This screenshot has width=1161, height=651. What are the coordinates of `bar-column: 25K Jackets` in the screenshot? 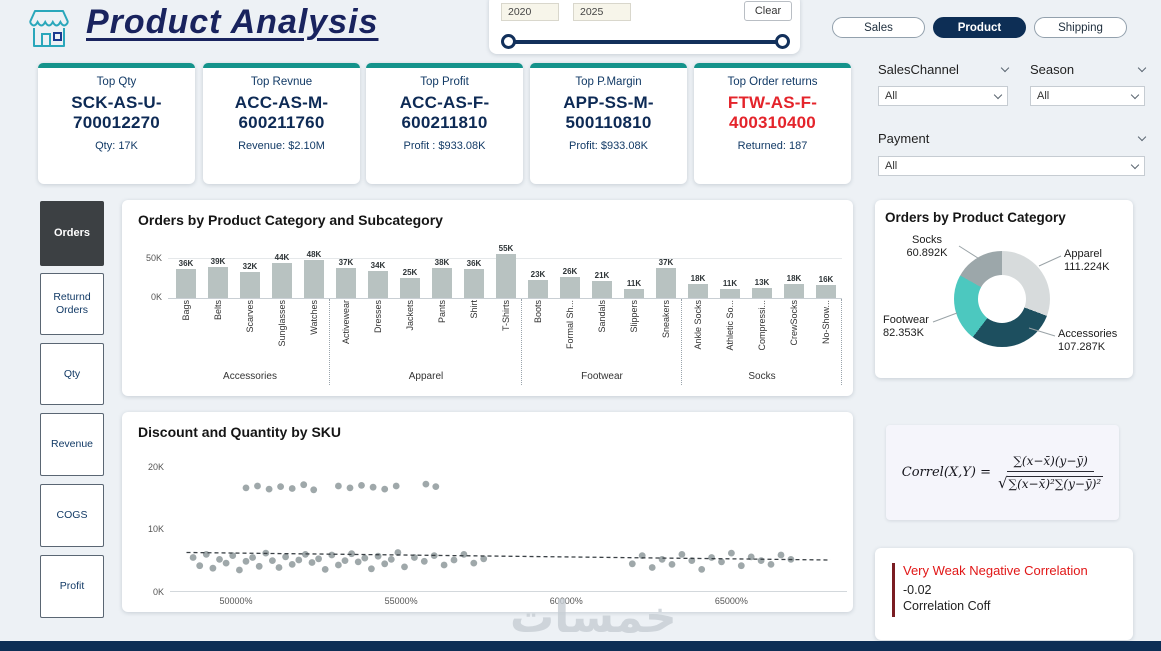 It's located at (410, 306).